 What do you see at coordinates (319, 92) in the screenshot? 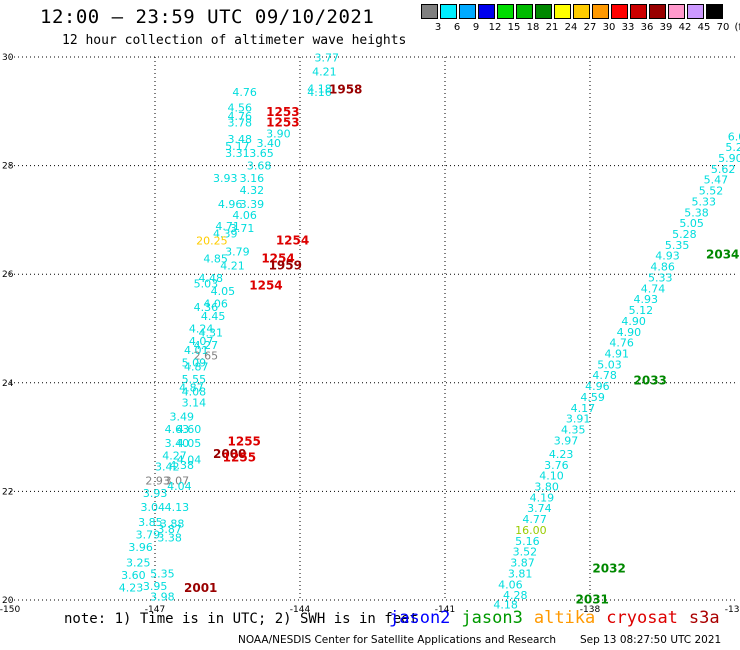
I see `swh-value: 4.16` at bounding box center [319, 92].